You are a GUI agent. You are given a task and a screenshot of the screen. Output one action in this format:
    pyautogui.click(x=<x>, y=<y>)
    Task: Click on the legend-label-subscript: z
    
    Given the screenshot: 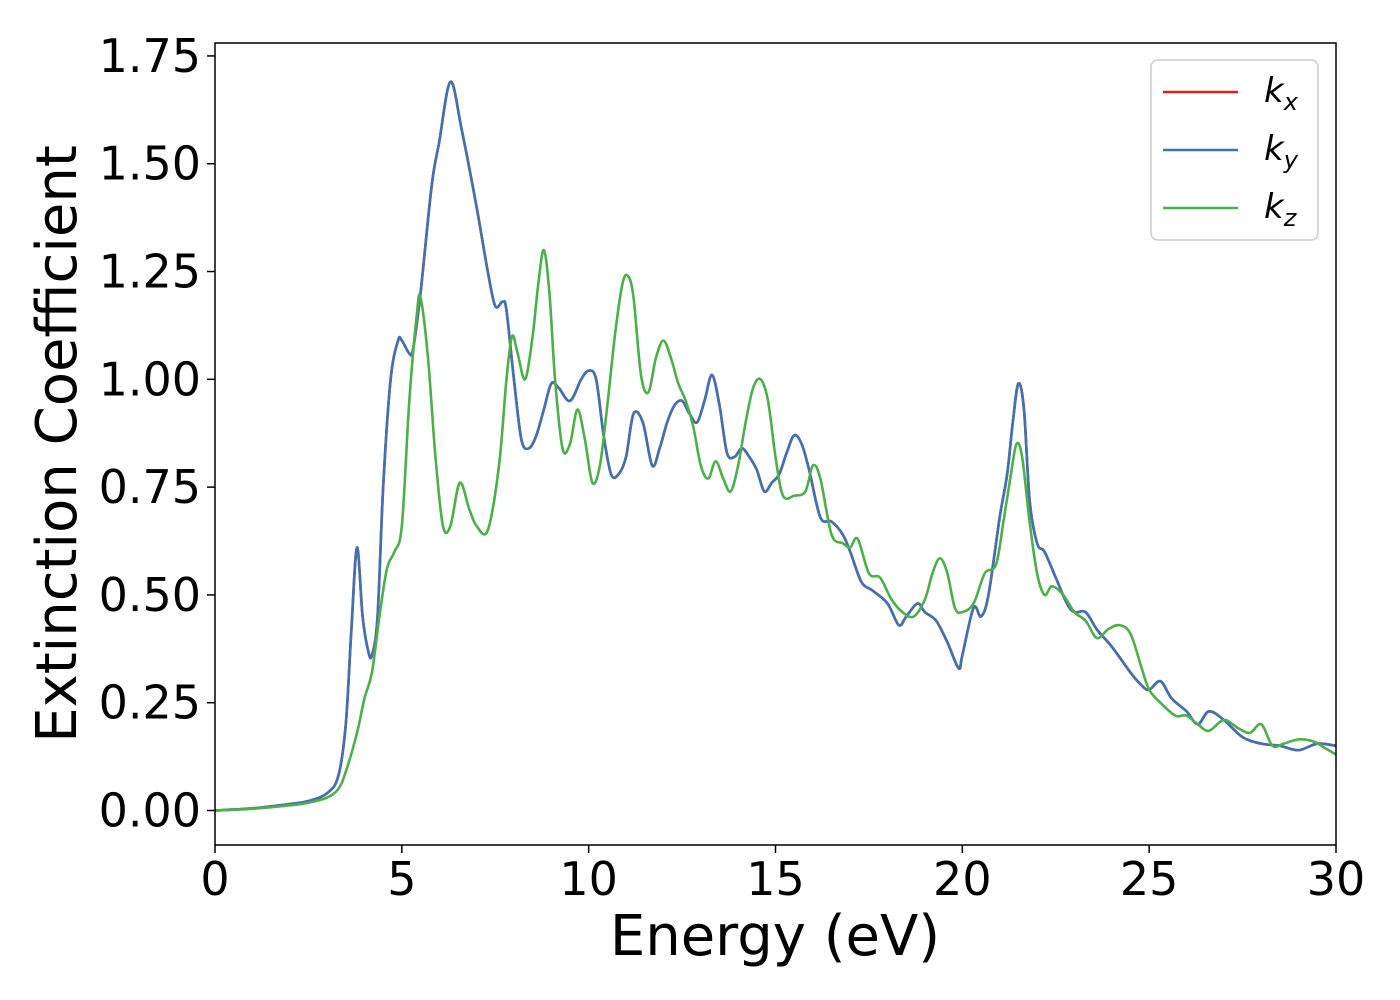 What is the action you would take?
    pyautogui.click(x=1290, y=218)
    